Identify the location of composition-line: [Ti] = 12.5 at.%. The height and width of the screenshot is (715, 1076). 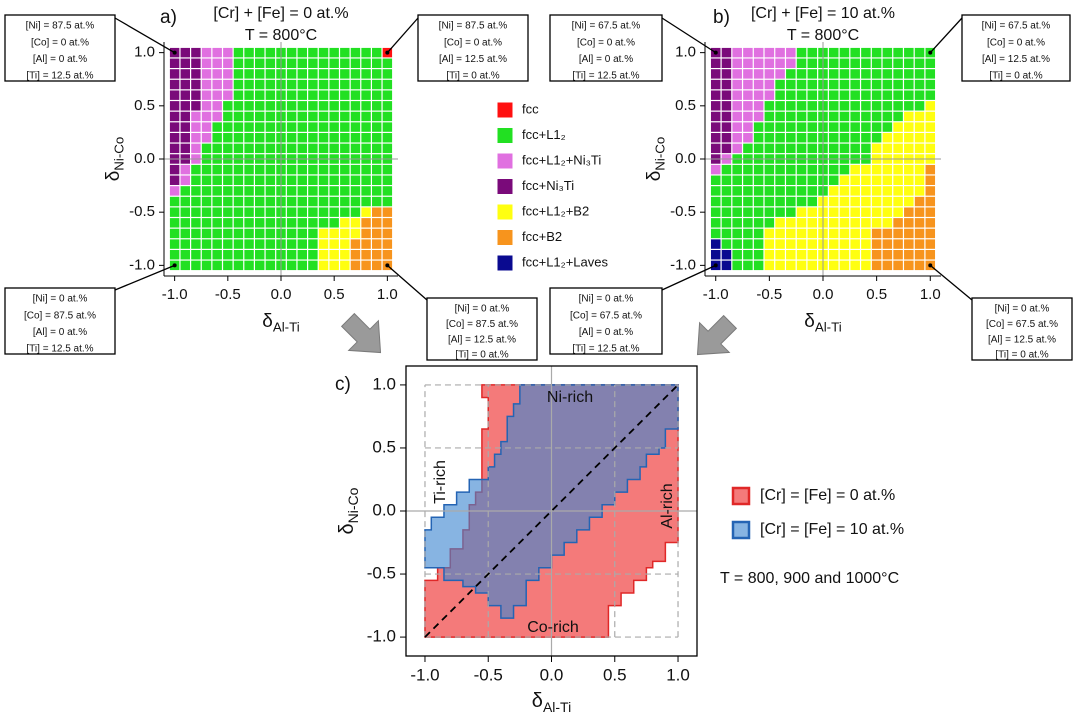
(605, 349).